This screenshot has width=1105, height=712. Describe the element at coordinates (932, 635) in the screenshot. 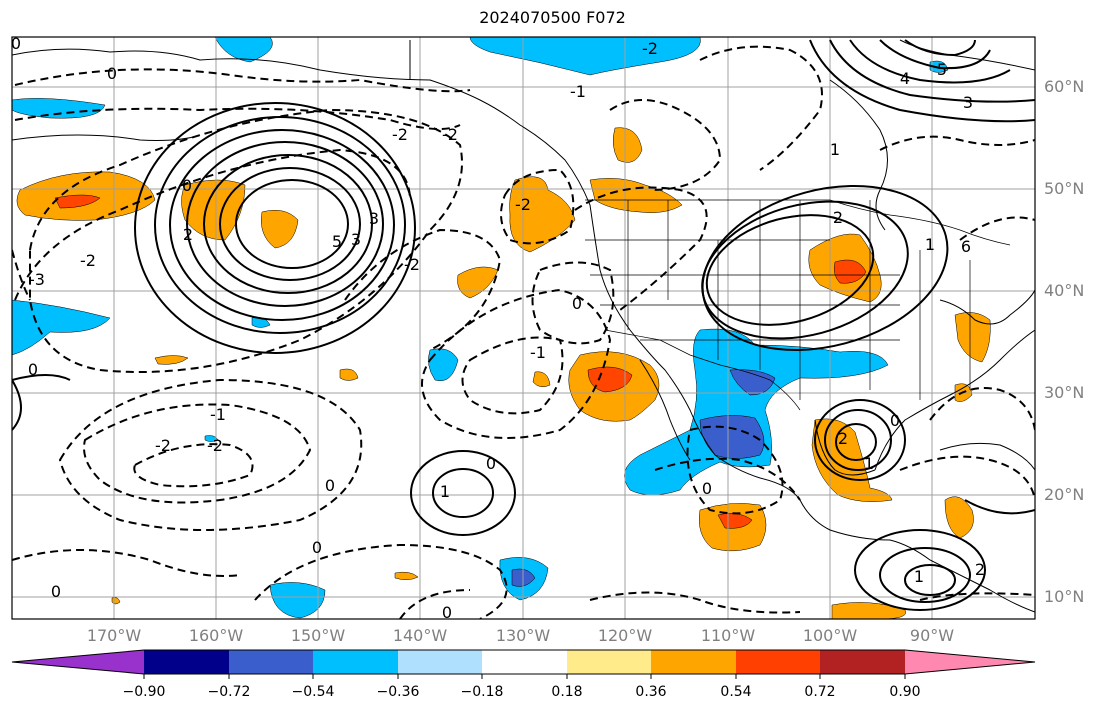

I see `lon-label: 90°W` at that location.